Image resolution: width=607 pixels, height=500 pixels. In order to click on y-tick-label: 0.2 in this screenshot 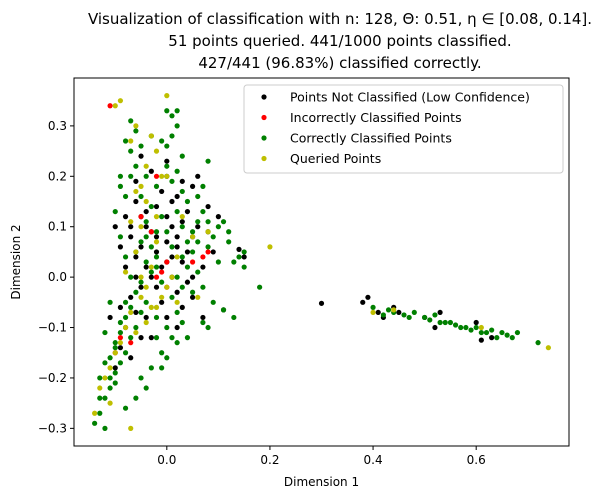, I will do `click(57, 176)`.